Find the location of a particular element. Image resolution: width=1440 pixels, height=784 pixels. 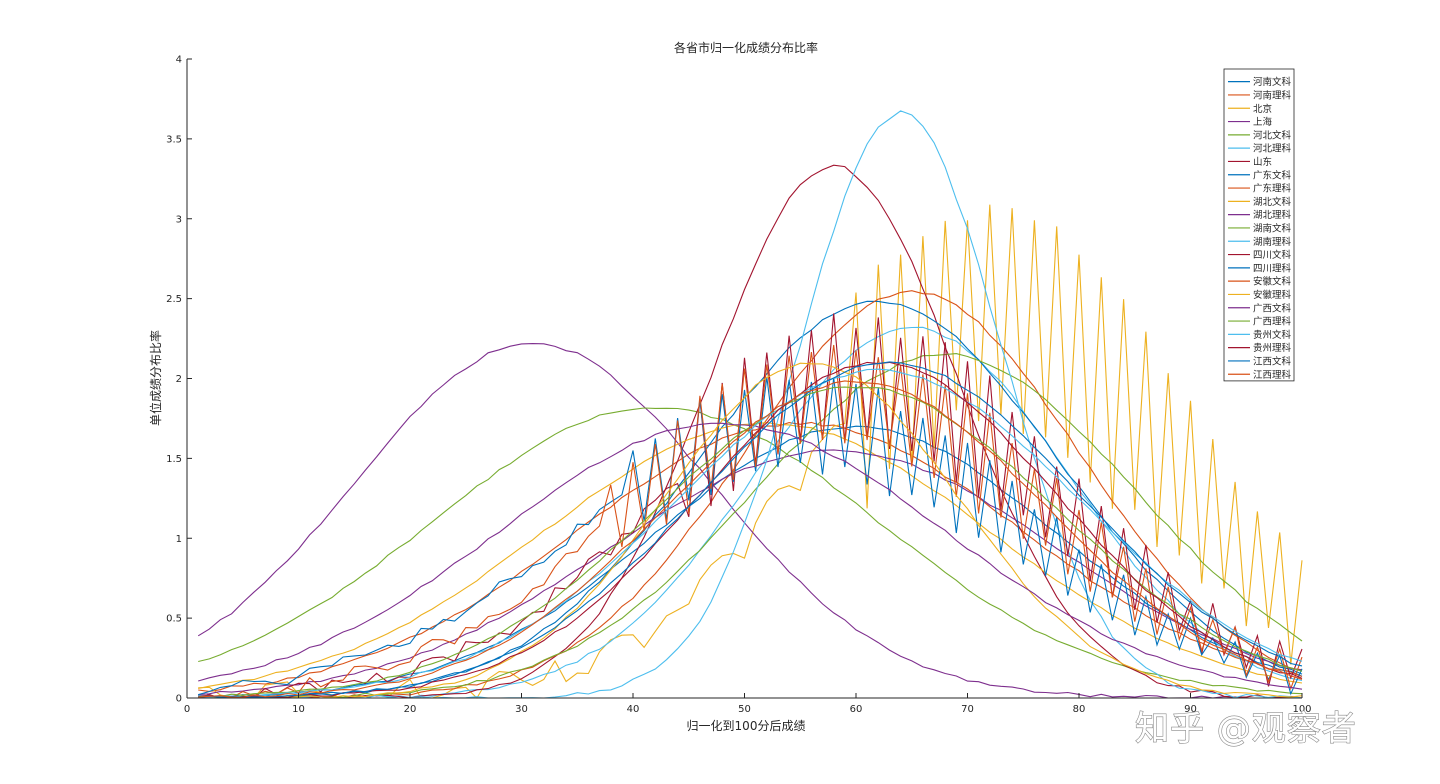

x-tick-label: 0 is located at coordinates (187, 709).